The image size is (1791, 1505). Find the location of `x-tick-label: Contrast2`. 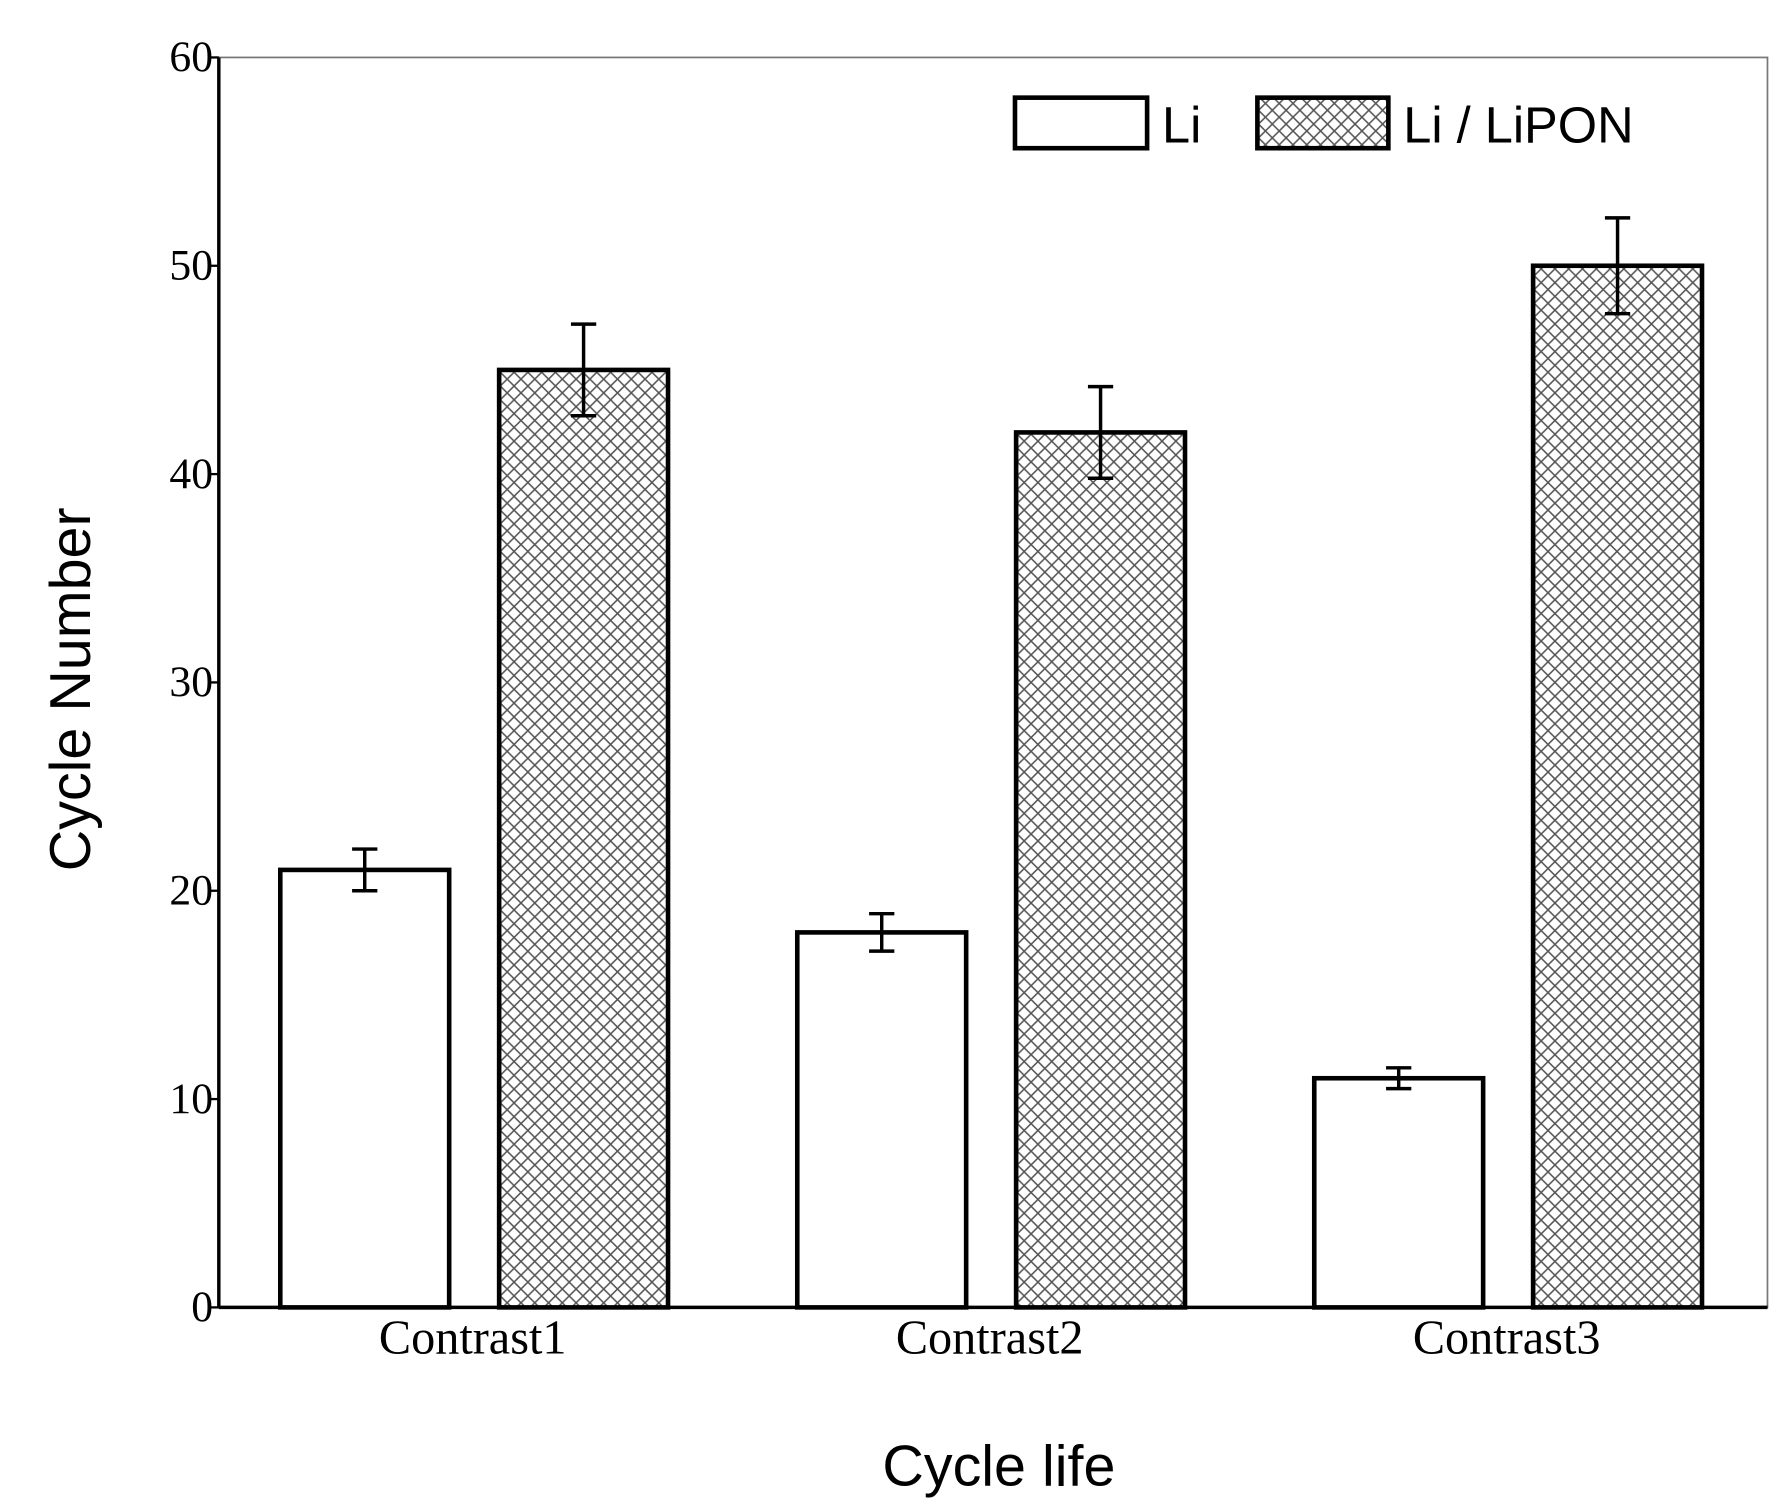

x-tick-label: Contrast2 is located at coordinates (990, 1337).